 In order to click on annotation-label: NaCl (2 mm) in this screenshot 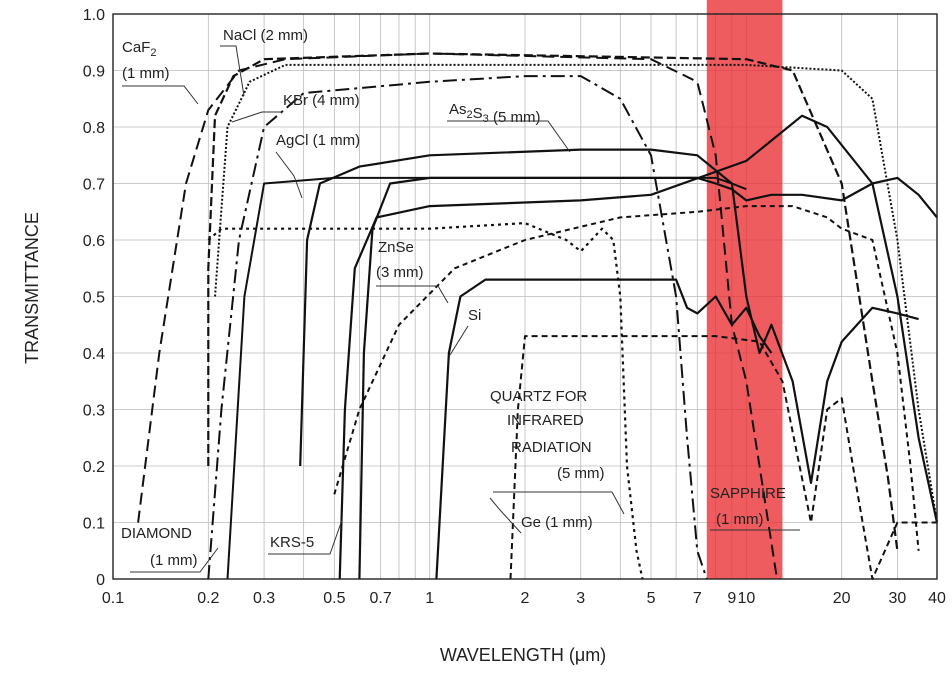, I will do `click(265, 35)`.